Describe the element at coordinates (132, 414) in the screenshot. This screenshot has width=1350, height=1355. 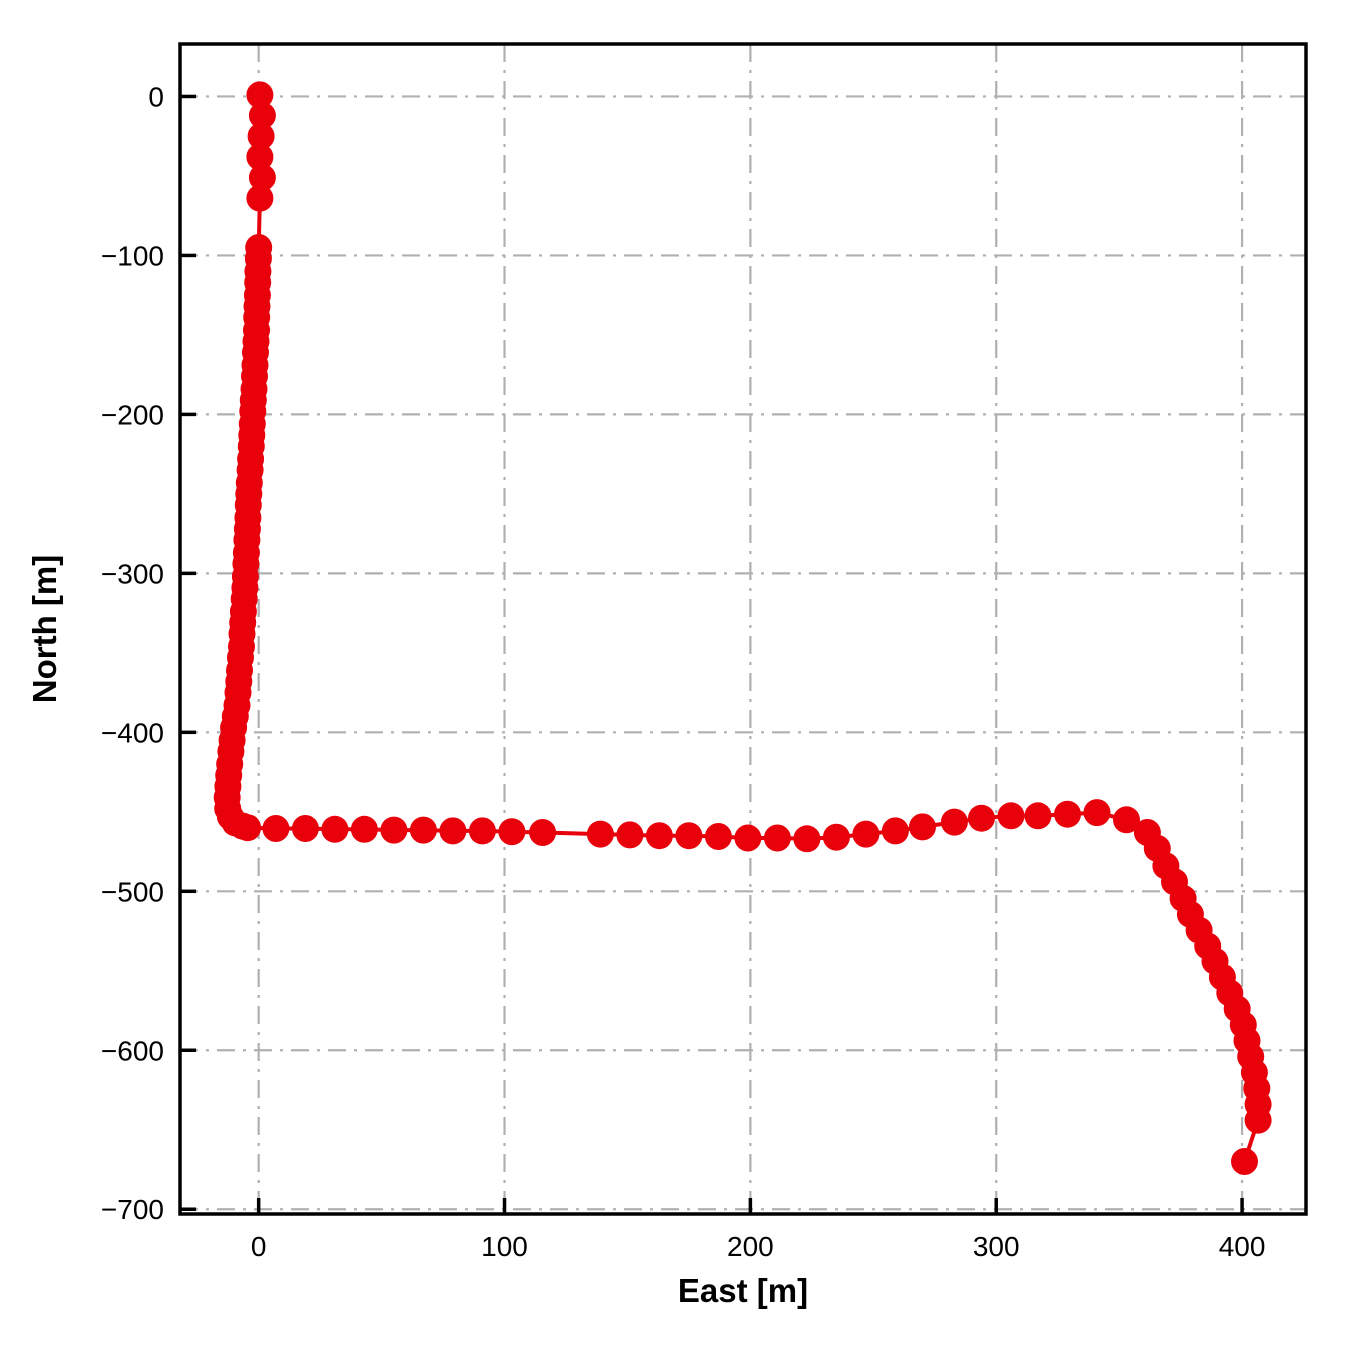
I see `y-tick-label: −200` at that location.